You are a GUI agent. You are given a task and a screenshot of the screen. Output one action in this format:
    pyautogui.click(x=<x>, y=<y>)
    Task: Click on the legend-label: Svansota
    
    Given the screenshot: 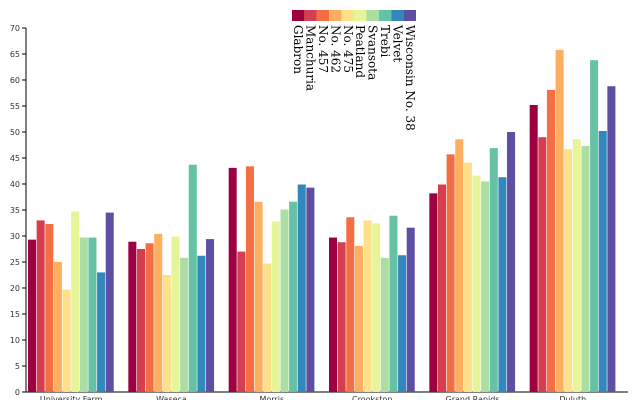 What is the action you would take?
    pyautogui.click(x=373, y=52)
    